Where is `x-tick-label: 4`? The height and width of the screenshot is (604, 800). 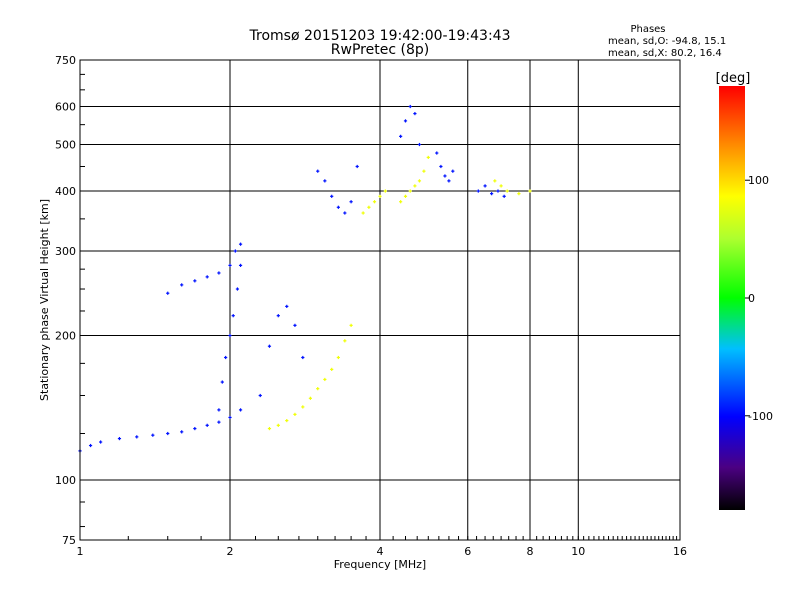 x-tick-label: 4 is located at coordinates (380, 551).